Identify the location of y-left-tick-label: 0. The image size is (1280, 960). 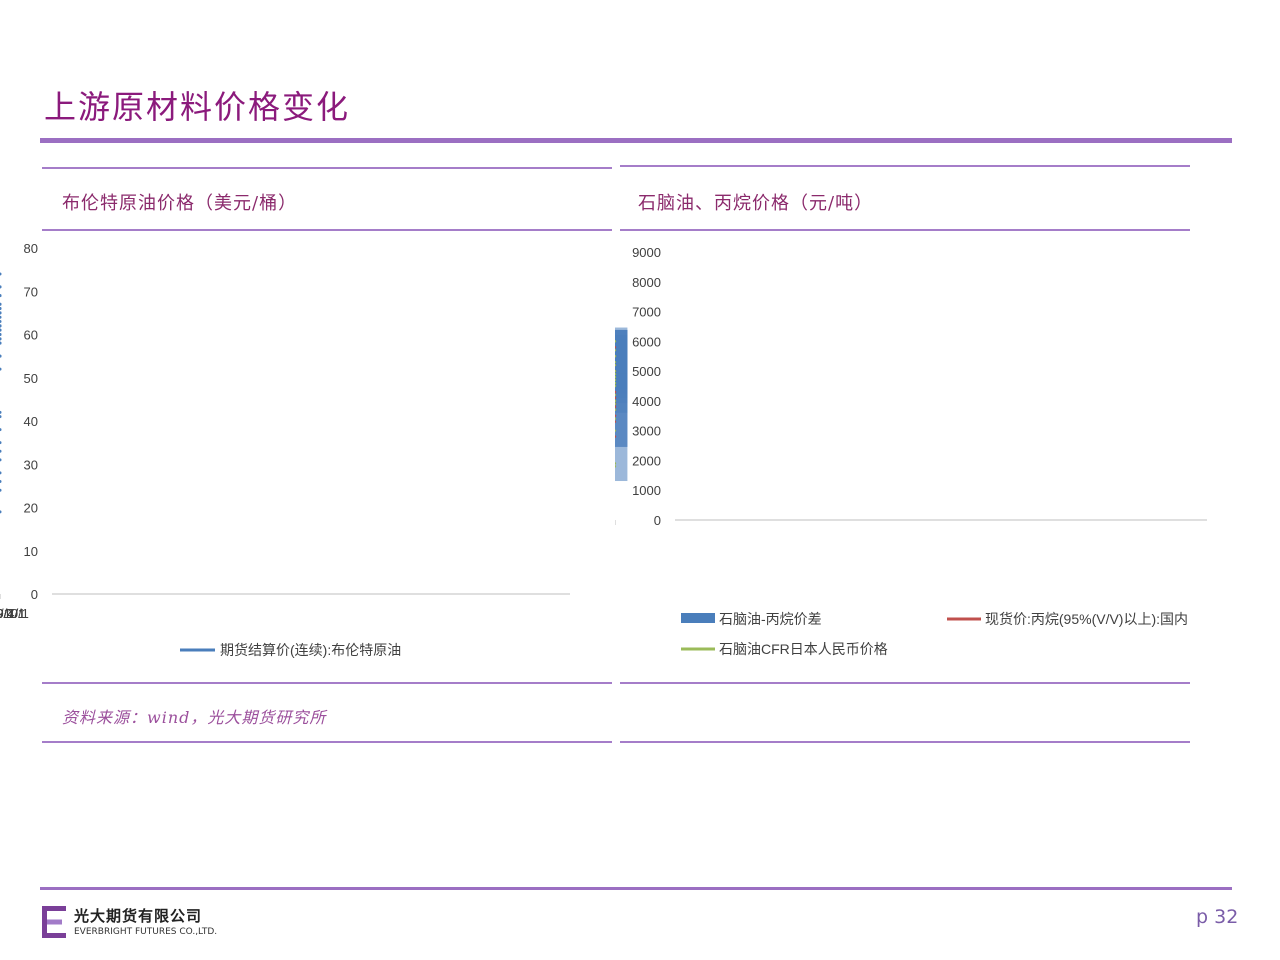
(657, 520).